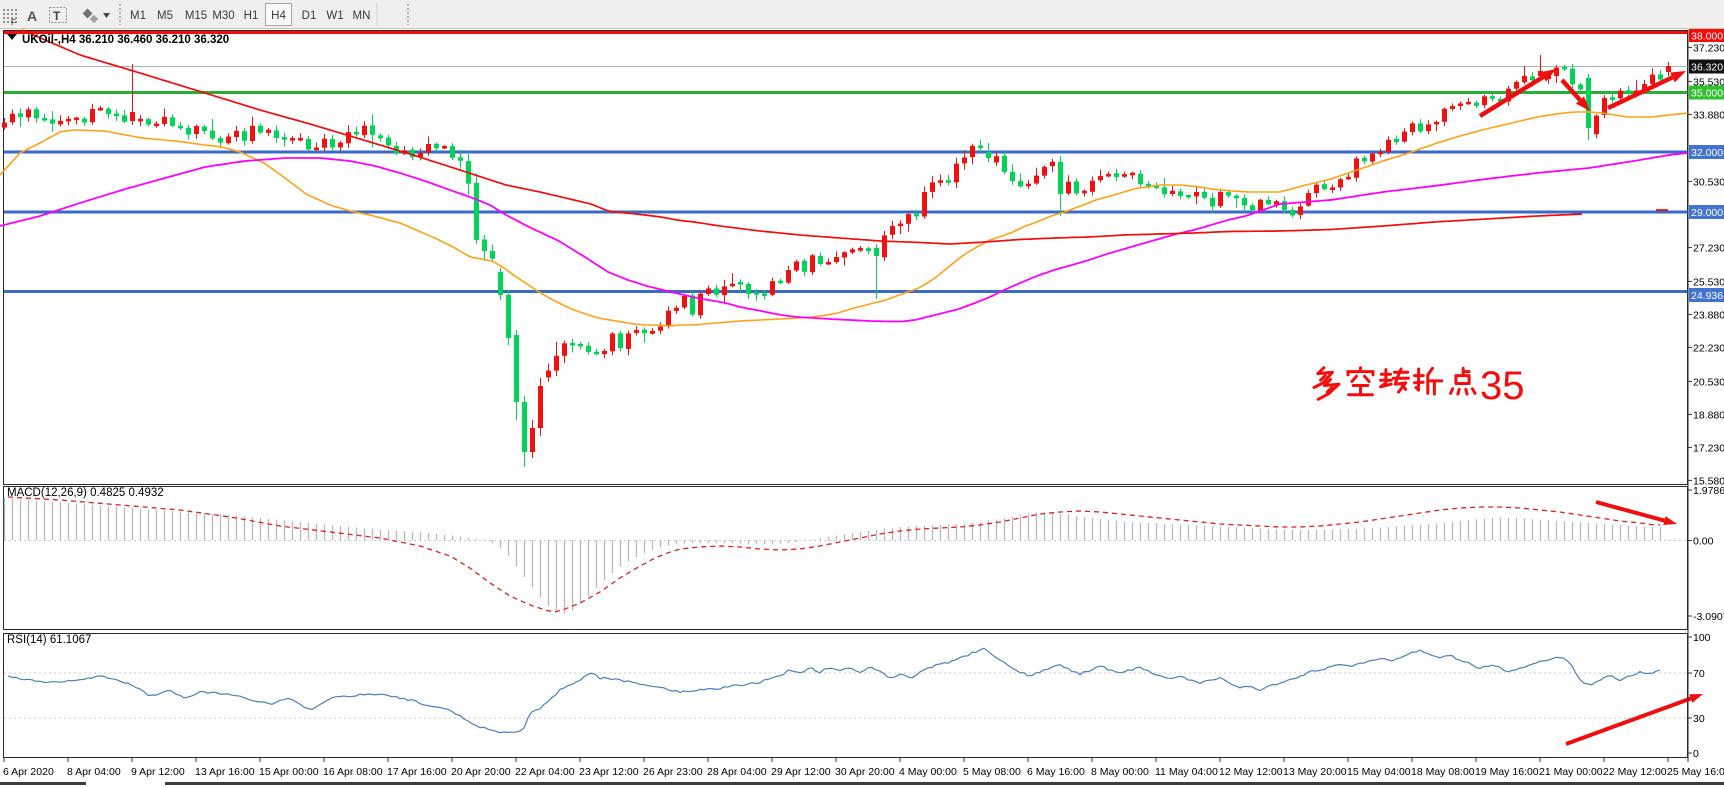 The width and height of the screenshot is (1724, 787). What do you see at coordinates (1703, 542) in the screenshot?
I see `svg-text: 0.00` at bounding box center [1703, 542].